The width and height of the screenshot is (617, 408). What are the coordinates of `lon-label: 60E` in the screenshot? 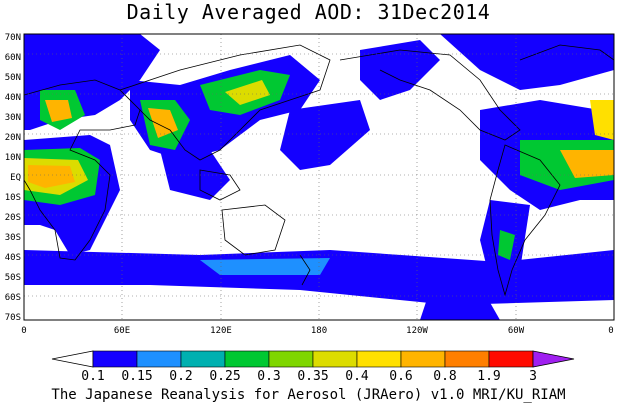 It's located at (122, 331).